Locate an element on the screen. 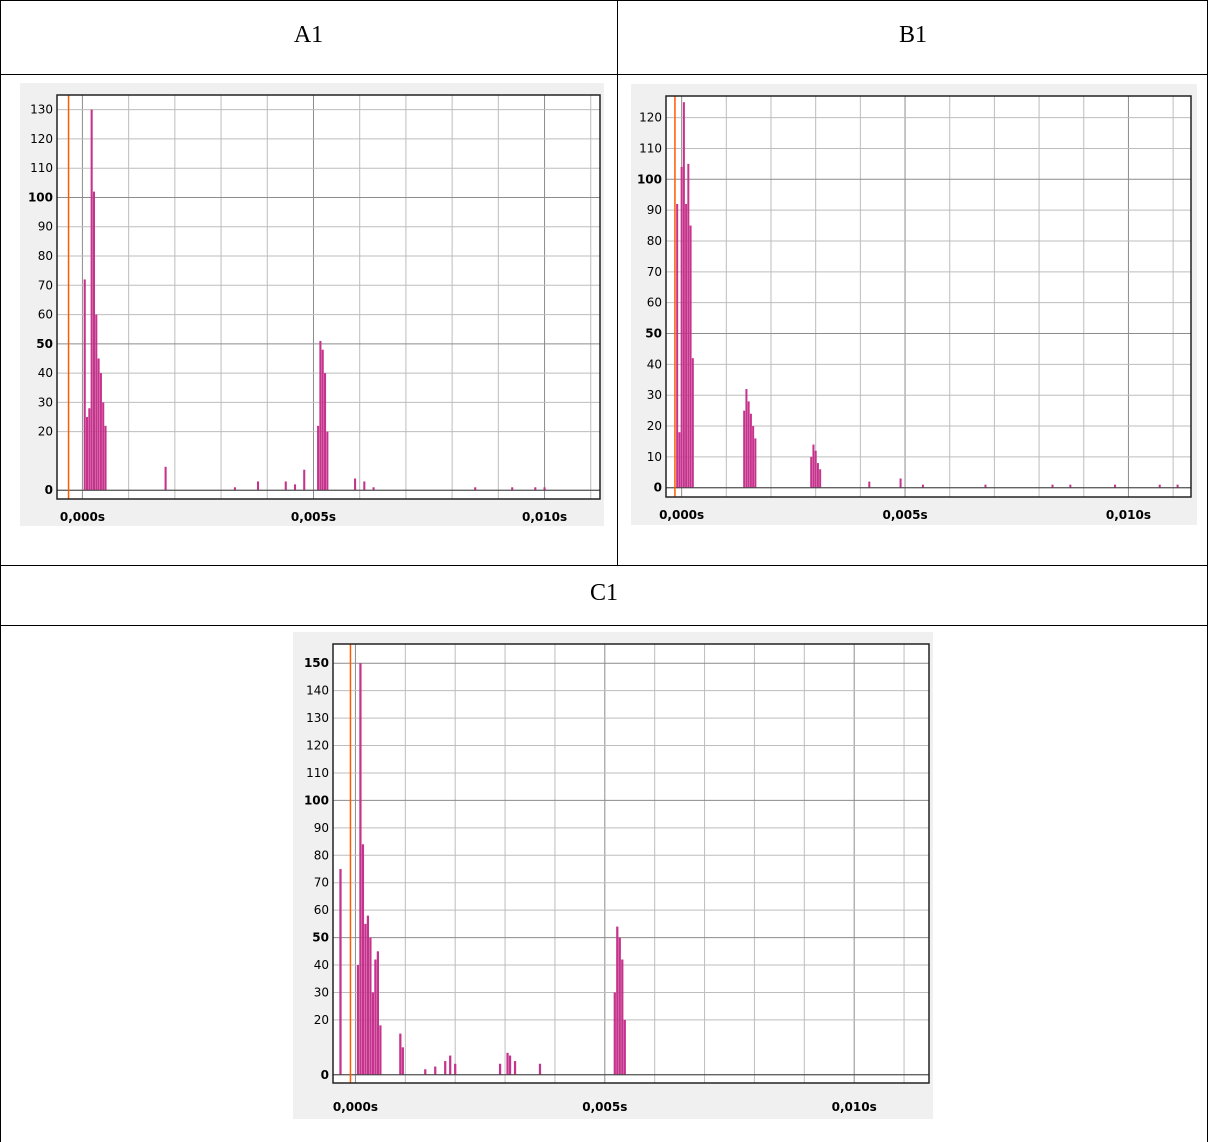  table-border-row1 is located at coordinates (604, 74).